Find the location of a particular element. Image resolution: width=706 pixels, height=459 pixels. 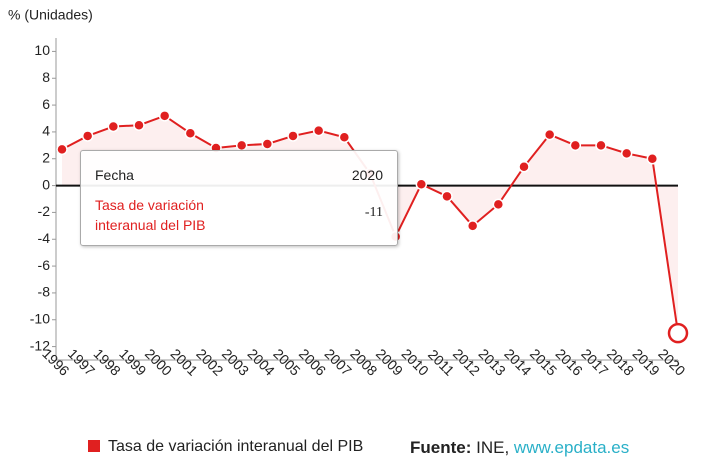

x-tick-label: 1997 is located at coordinates (81, 361).